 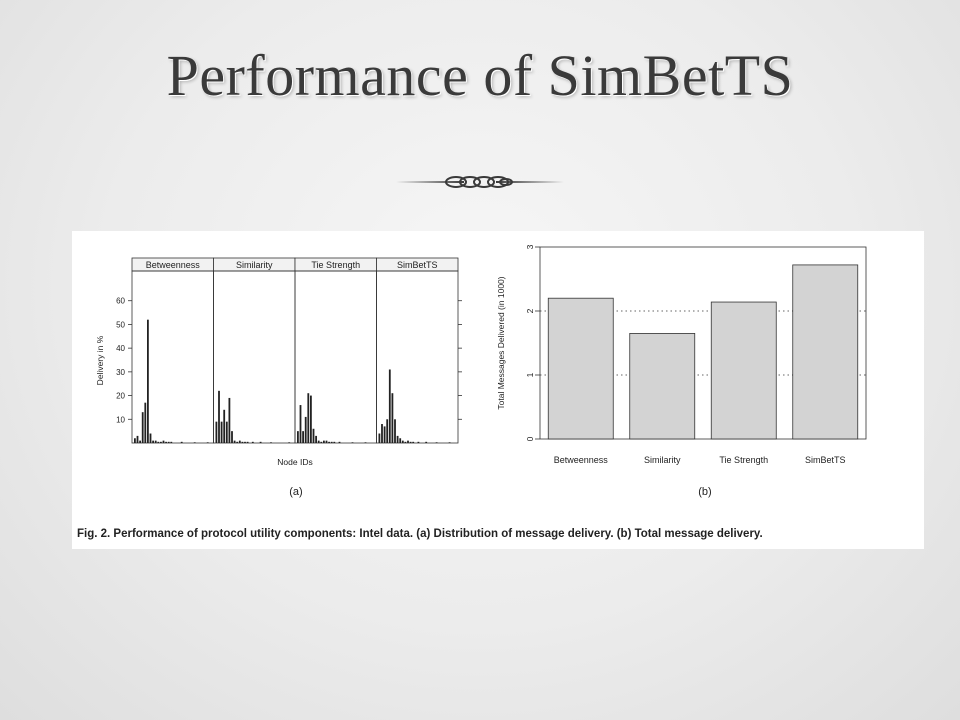 I want to click on flourish-divider-icon, so click(x=480, y=182).